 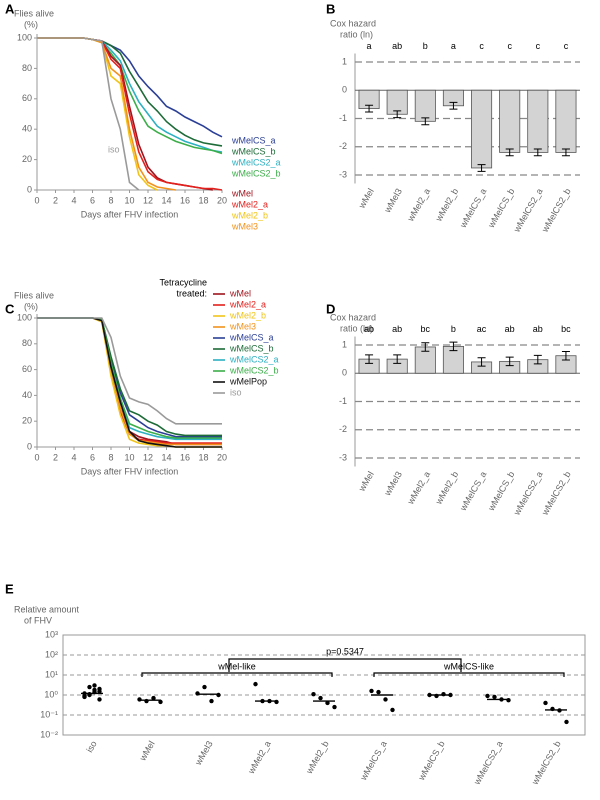 I want to click on series-label: wMelCS_b, so click(x=253, y=151).